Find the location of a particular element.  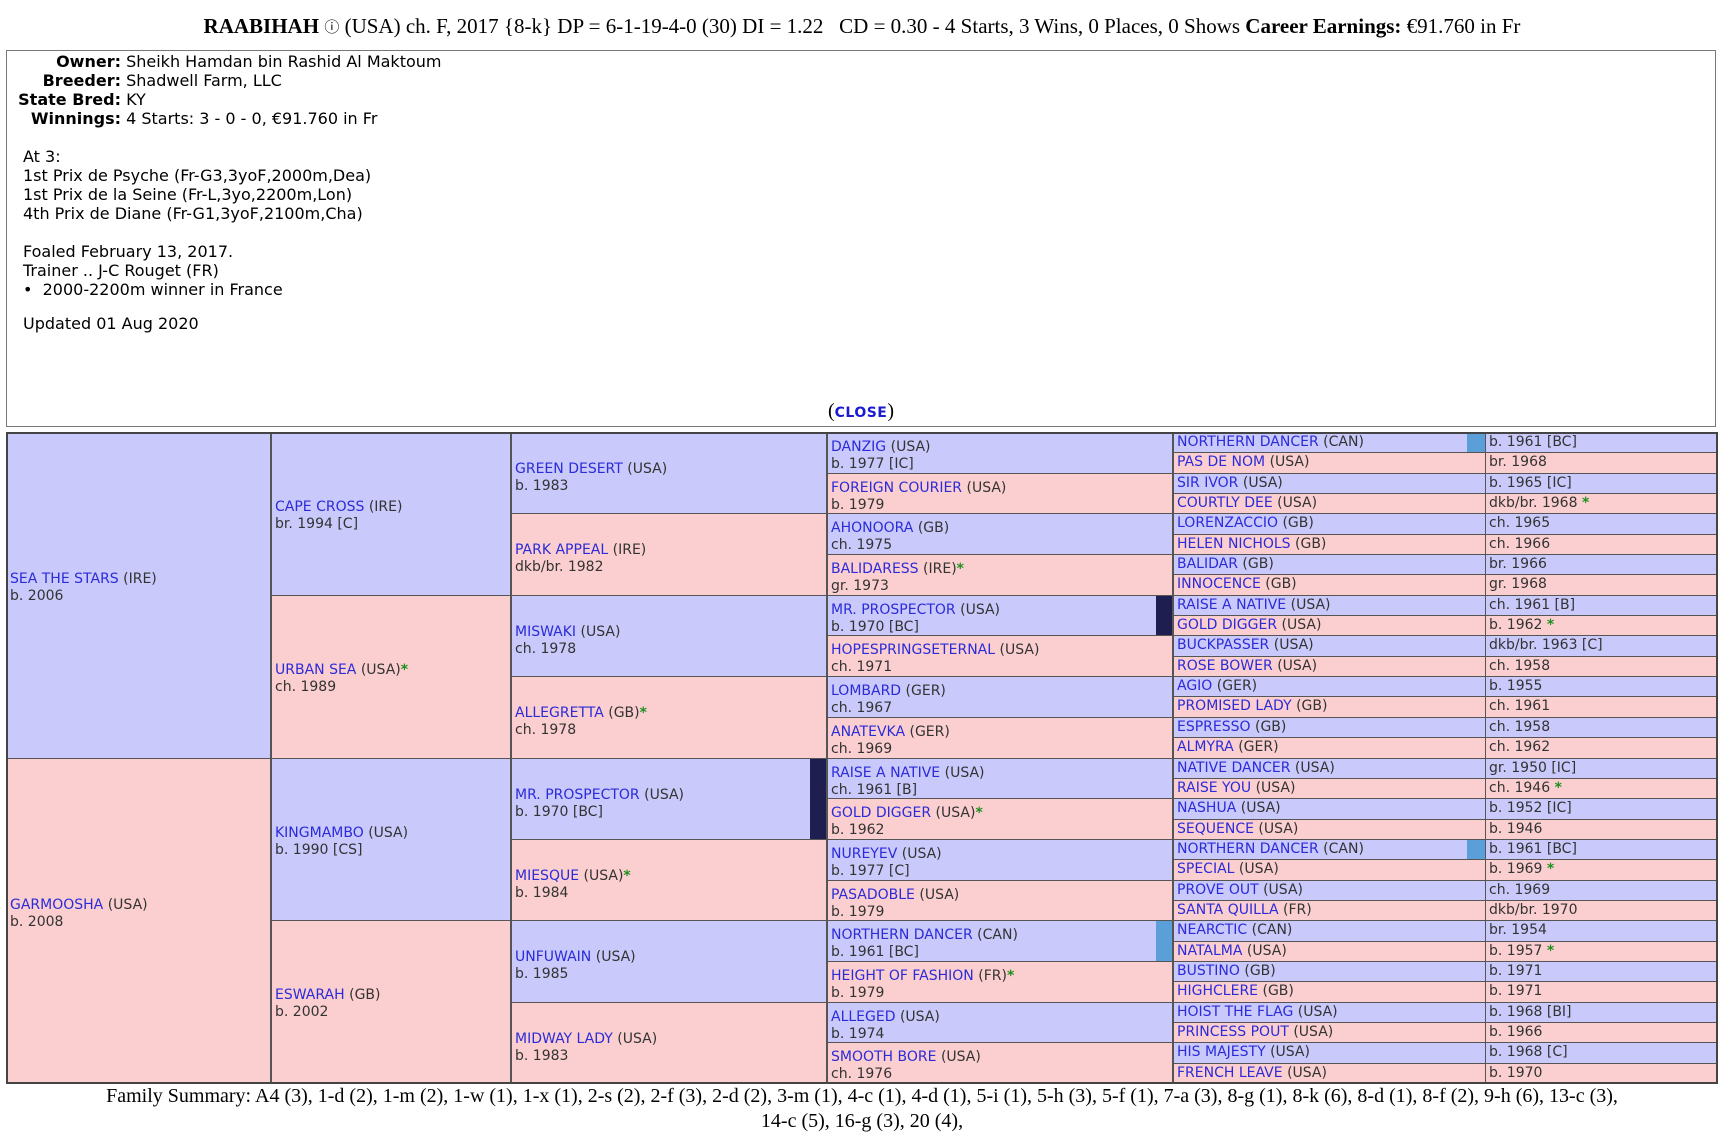

horse-link: HELEN NICHOLS is located at coordinates (1234, 543).